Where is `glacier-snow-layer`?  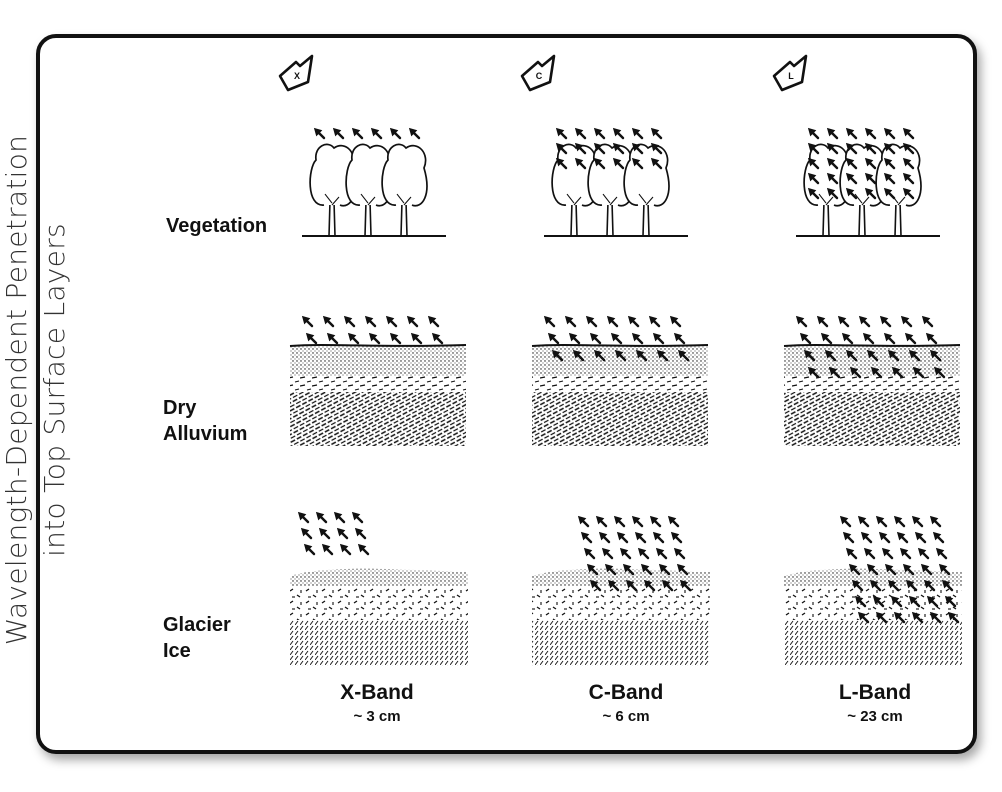 glacier-snow-layer is located at coordinates (873, 577).